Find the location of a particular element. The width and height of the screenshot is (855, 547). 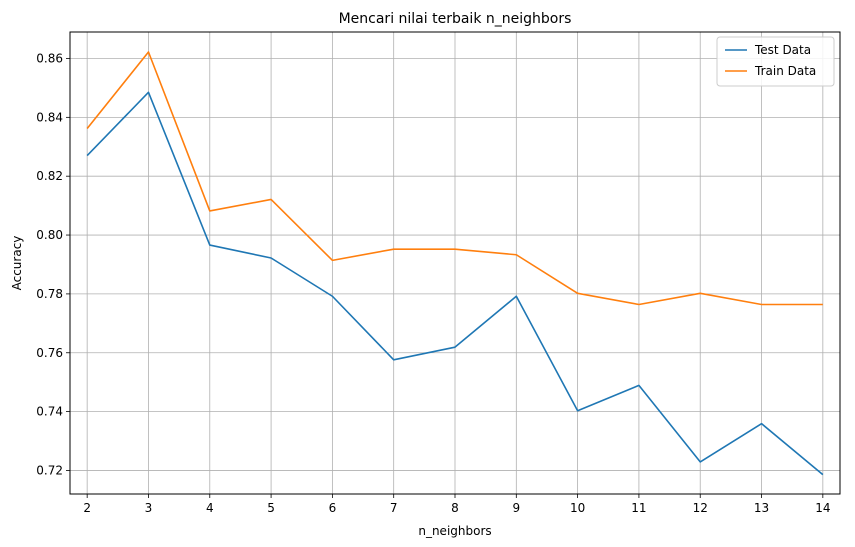

x-tick-label: 6 is located at coordinates (333, 508).